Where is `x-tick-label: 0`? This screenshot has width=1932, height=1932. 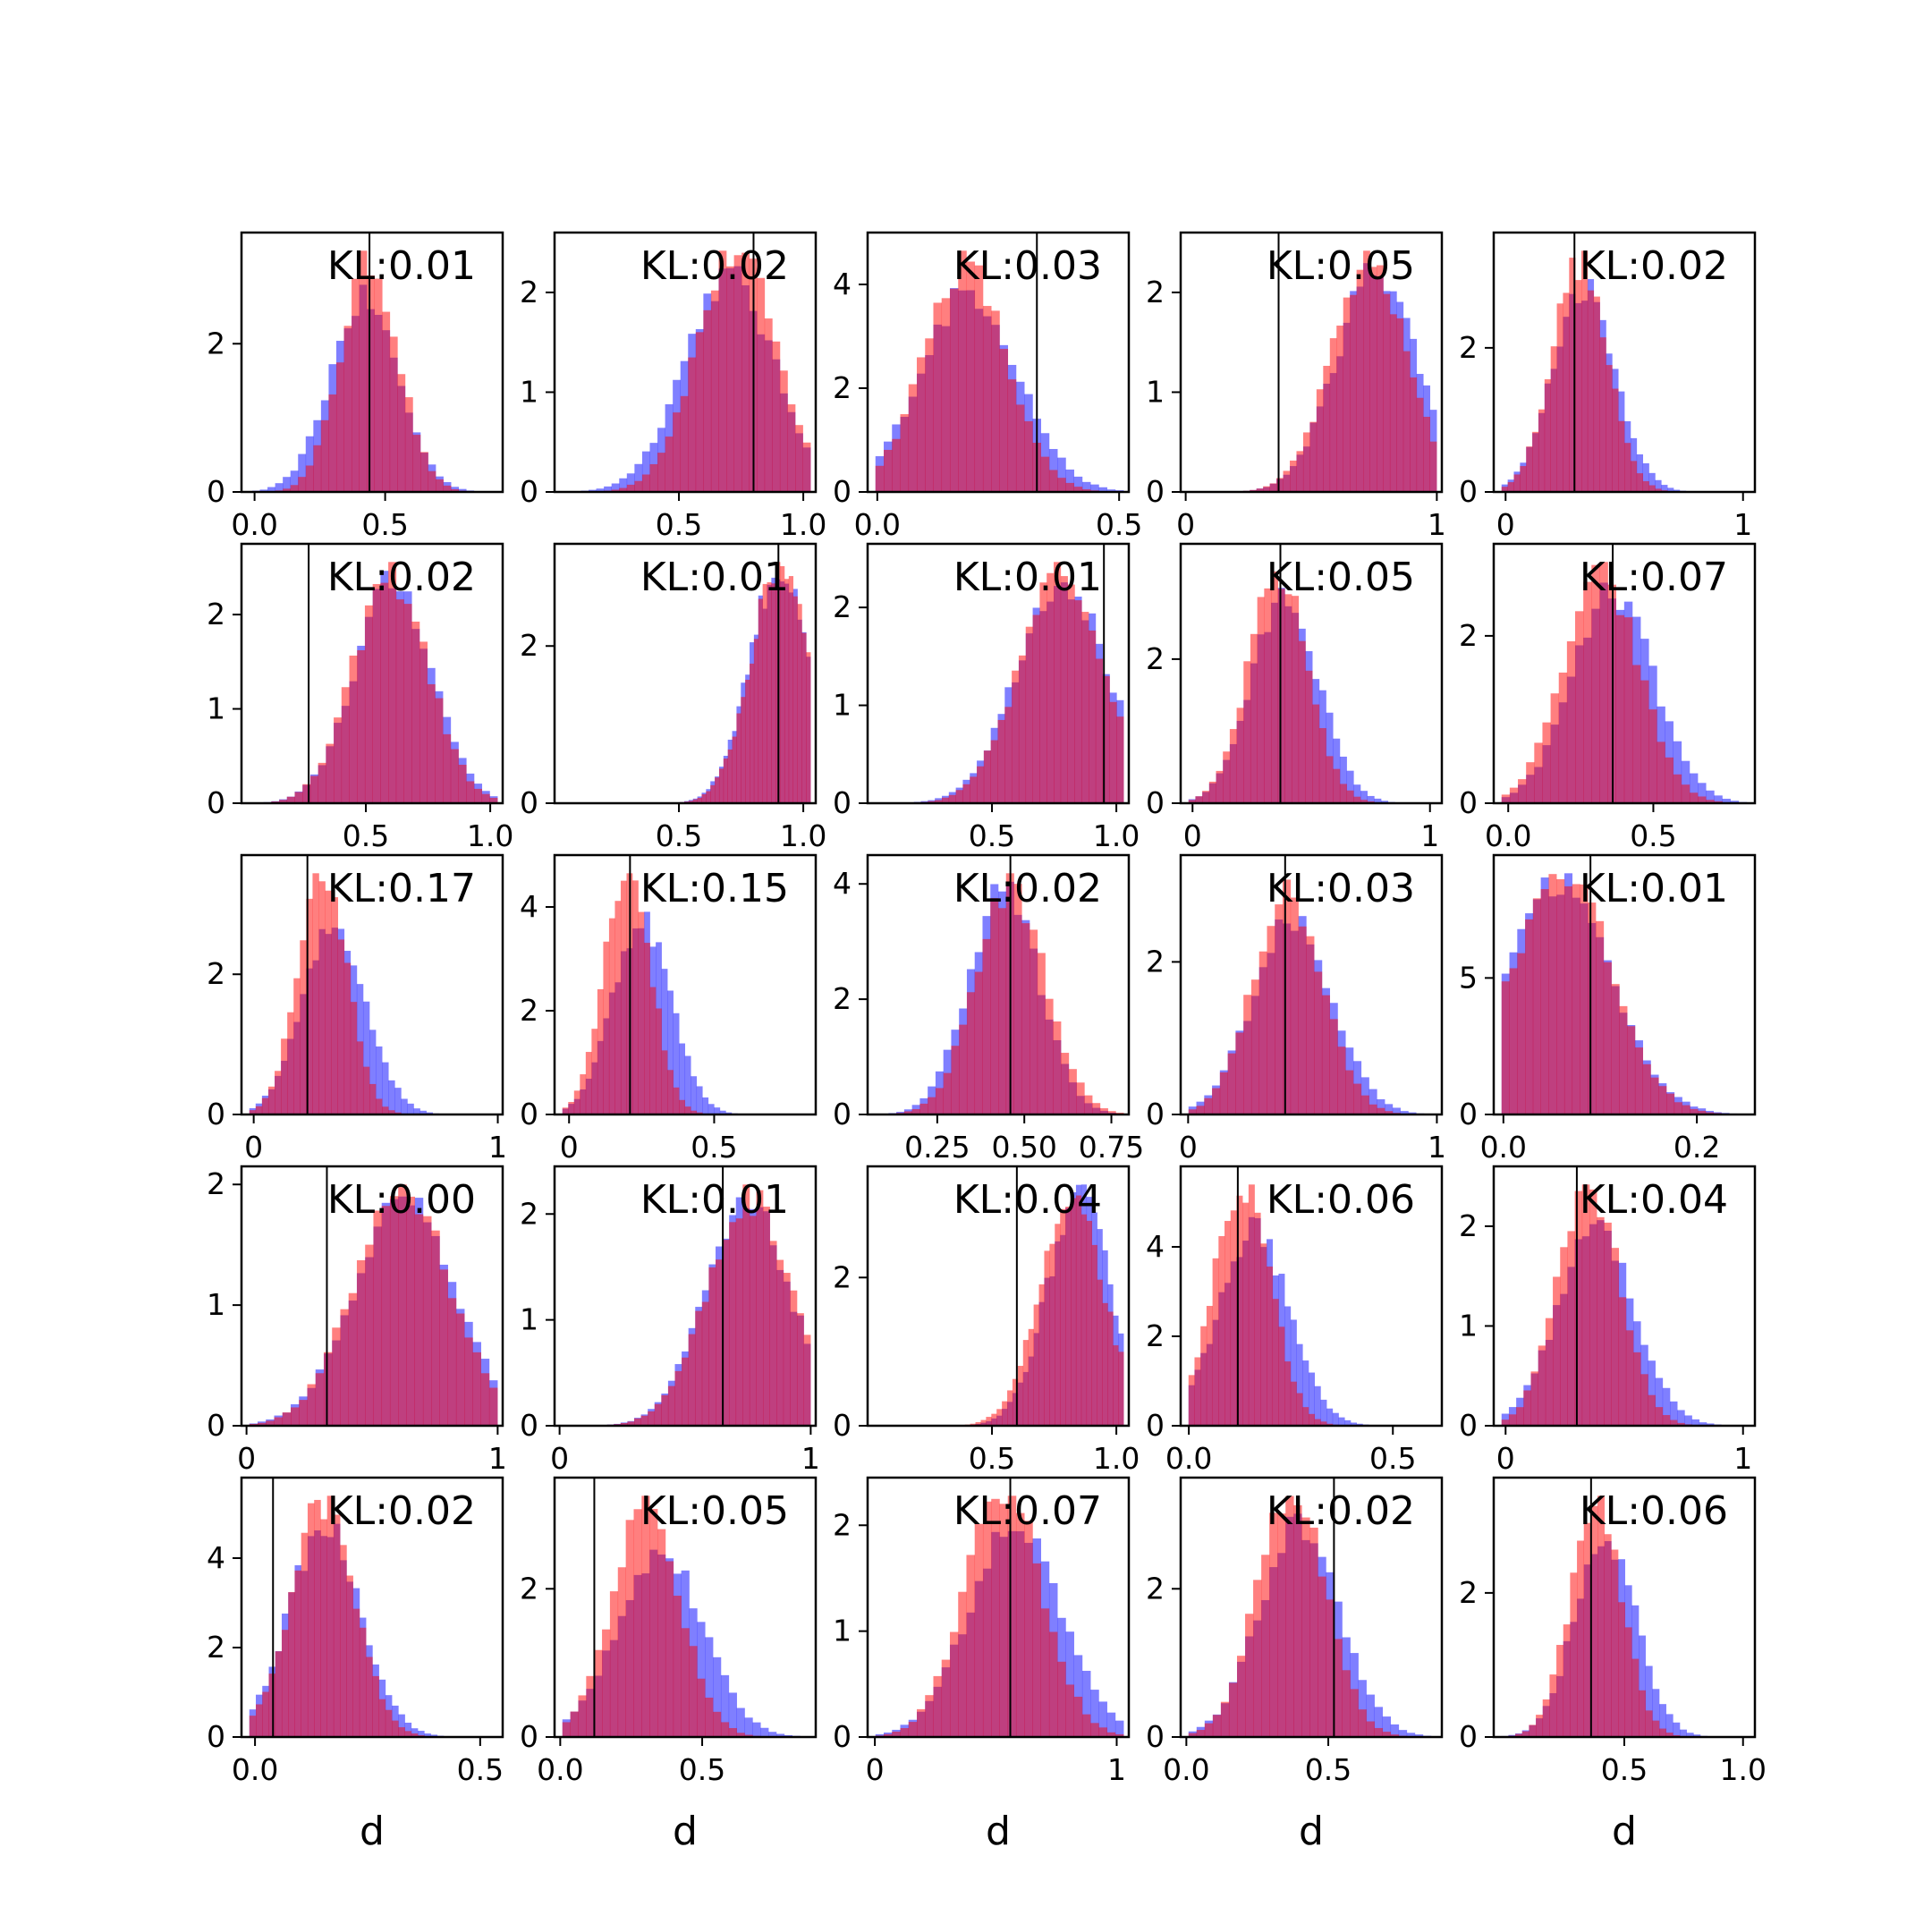
x-tick-label: 0 is located at coordinates (1505, 524).